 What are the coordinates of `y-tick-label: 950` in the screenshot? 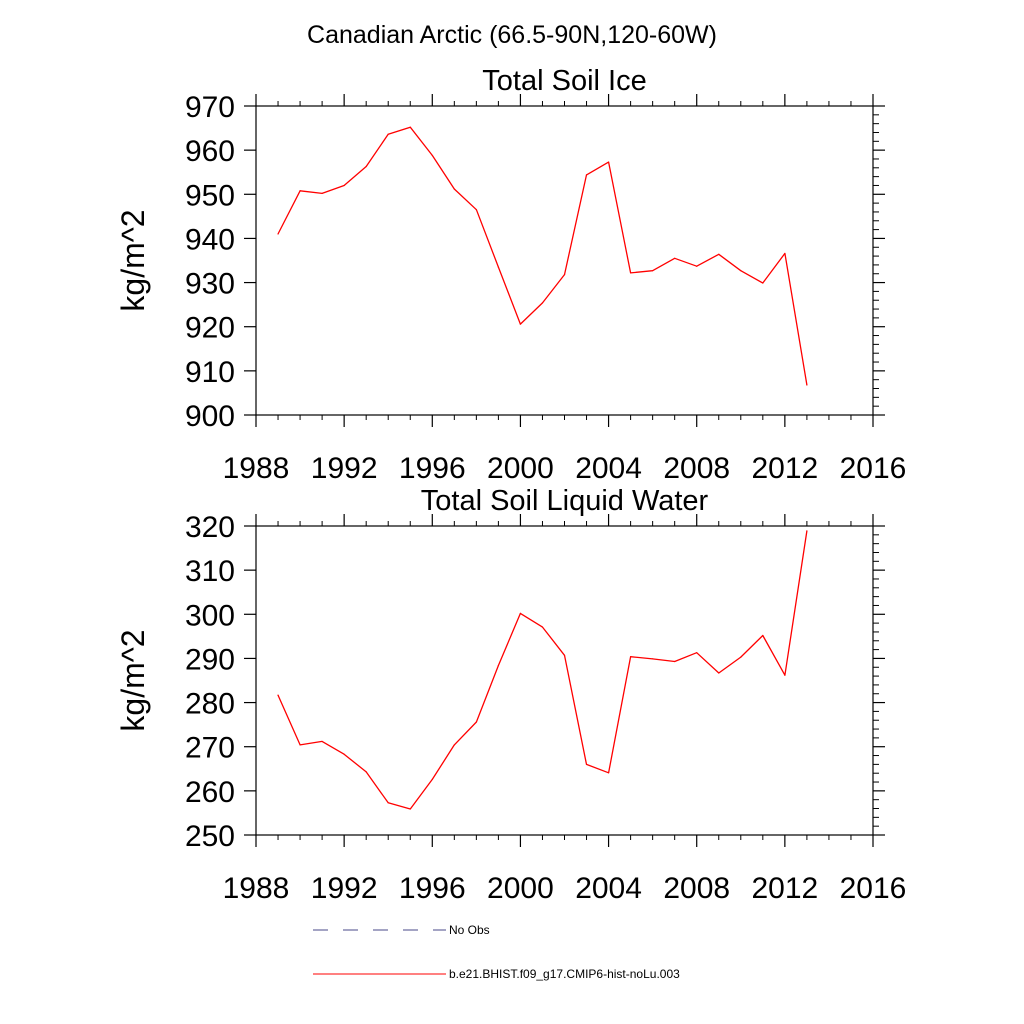 It's located at (210, 195).